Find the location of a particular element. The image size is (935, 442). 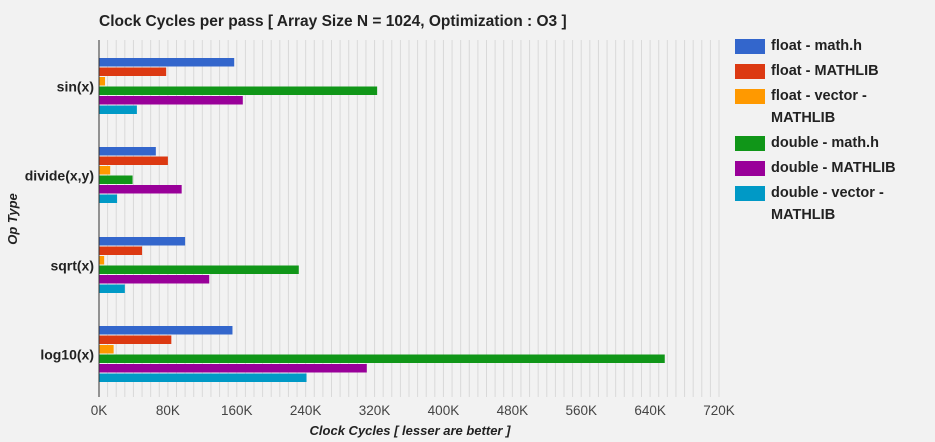

x-axis-label: Clock Cycles [ lesser are better ] is located at coordinates (411, 430).